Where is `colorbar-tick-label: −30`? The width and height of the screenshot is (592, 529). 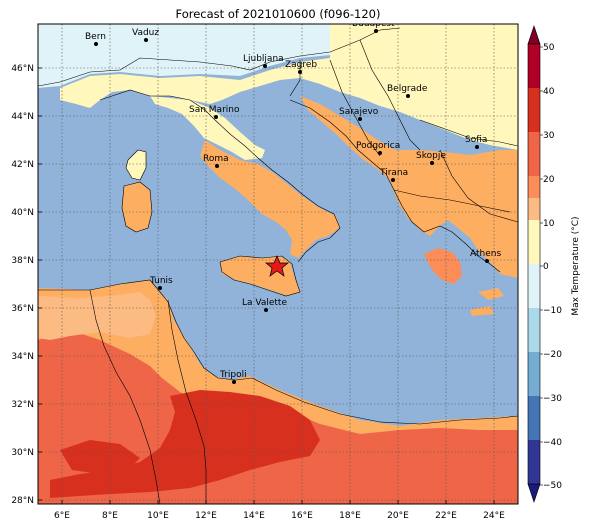
colorbar-tick-label: −30 is located at coordinates (552, 399).